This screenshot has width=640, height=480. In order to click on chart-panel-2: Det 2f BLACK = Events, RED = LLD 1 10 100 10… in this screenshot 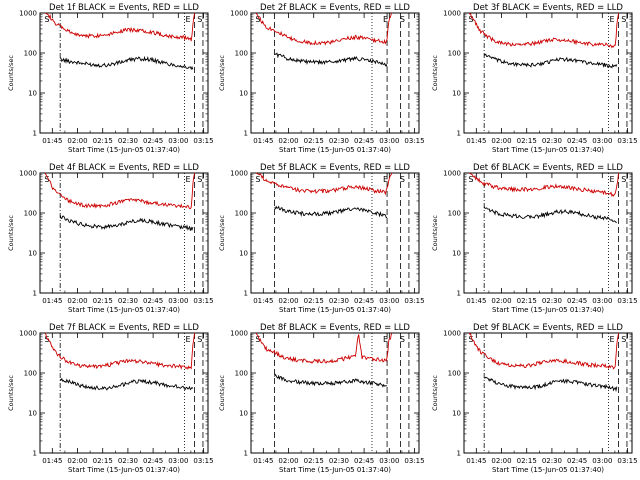, I will do `click(321, 78)`.